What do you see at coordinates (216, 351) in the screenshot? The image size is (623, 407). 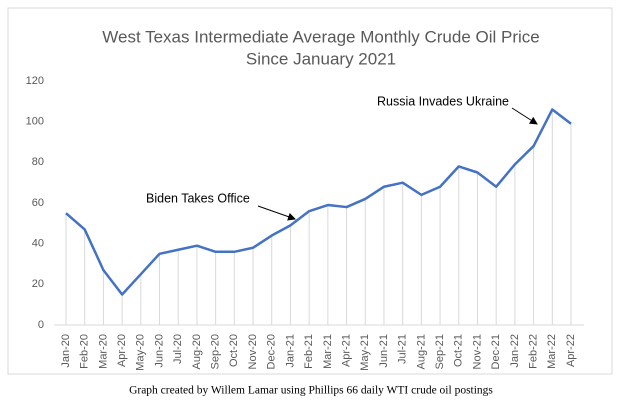 I see `x-tick-label: Sep-20` at bounding box center [216, 351].